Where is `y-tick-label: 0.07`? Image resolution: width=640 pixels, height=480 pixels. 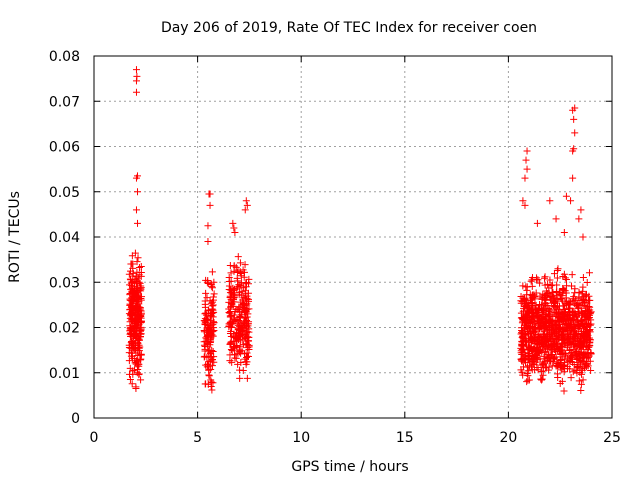 y-tick-label: 0.07 is located at coordinates (64, 102).